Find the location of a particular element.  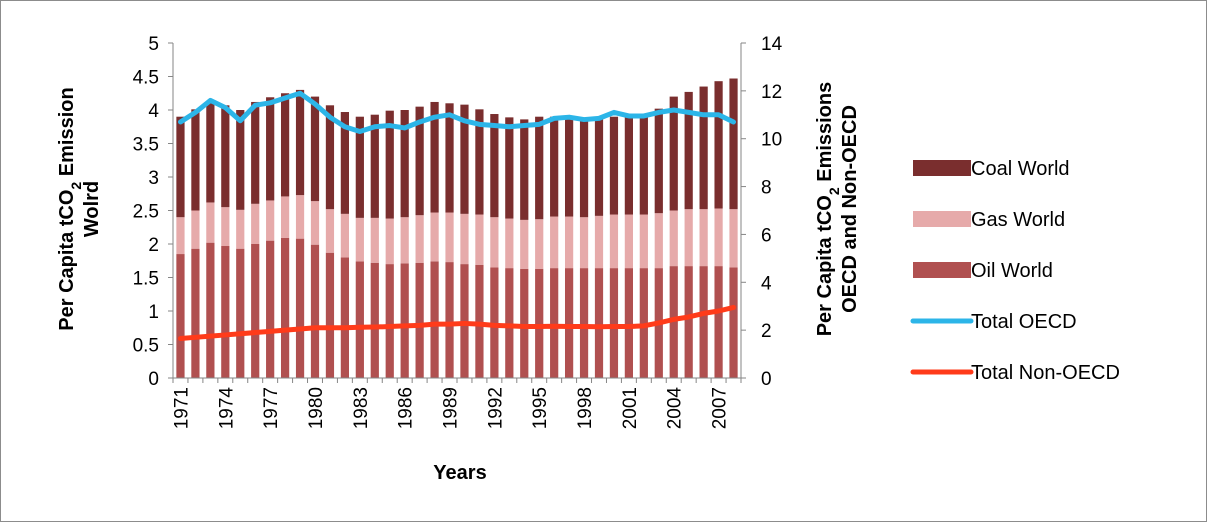

bar-oil-world-1980 is located at coordinates (315, 311).